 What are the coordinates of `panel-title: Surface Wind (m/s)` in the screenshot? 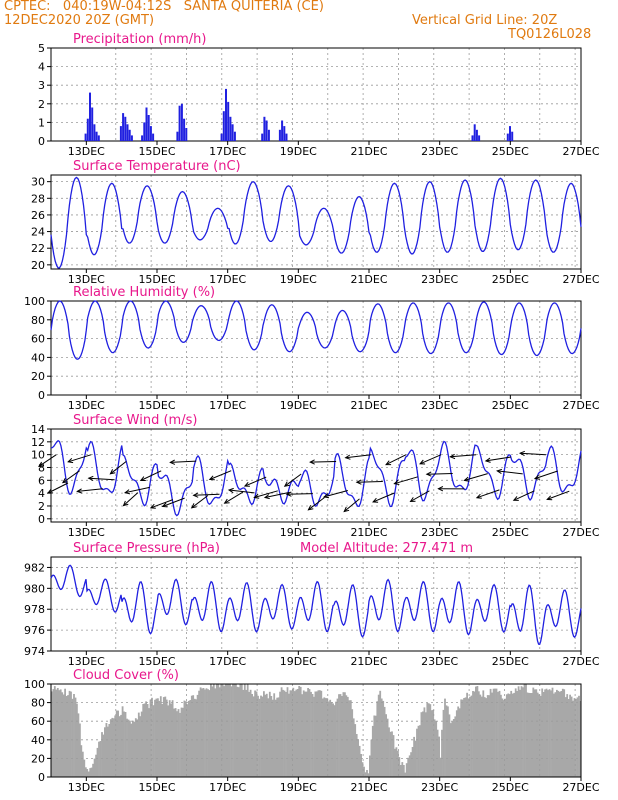 It's located at (135, 420).